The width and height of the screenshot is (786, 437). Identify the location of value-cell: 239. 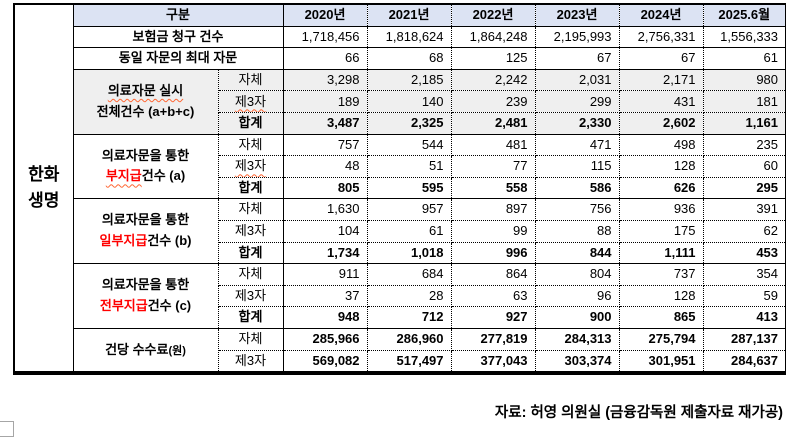
(493, 101).